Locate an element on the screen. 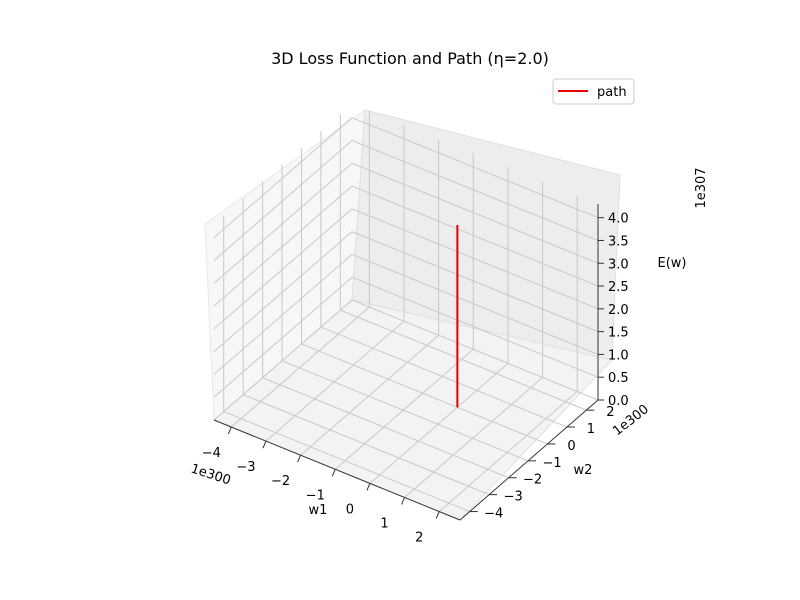  tick-label-y: −1 is located at coordinates (551, 463).